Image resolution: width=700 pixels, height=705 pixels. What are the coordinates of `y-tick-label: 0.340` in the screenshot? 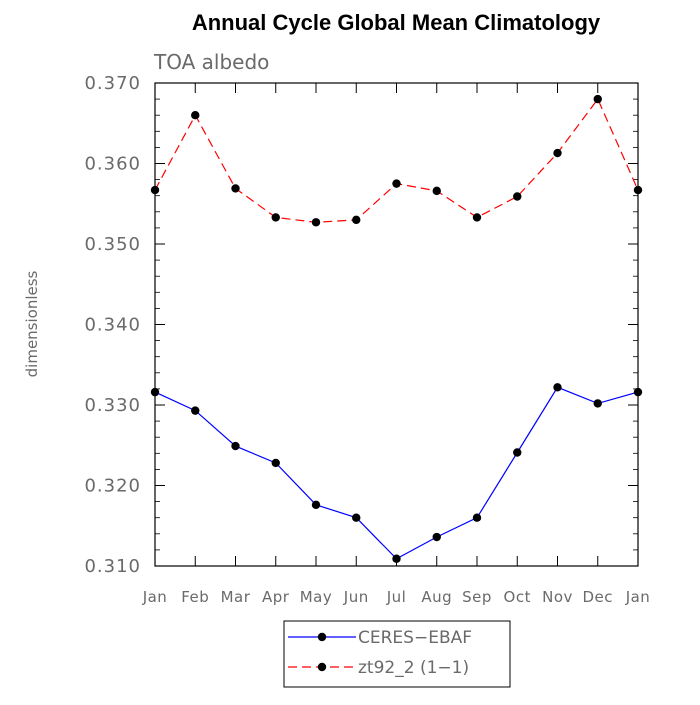 It's located at (112, 325).